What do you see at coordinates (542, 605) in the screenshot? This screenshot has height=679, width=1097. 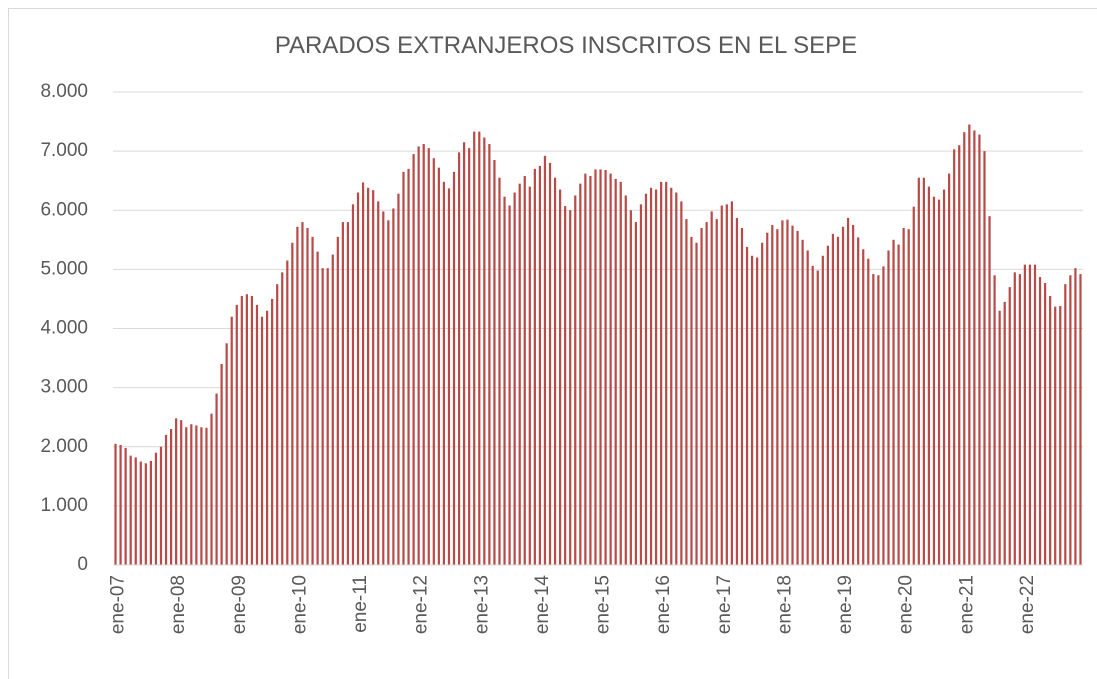 I see `x-tick-label: ene-14` at bounding box center [542, 605].